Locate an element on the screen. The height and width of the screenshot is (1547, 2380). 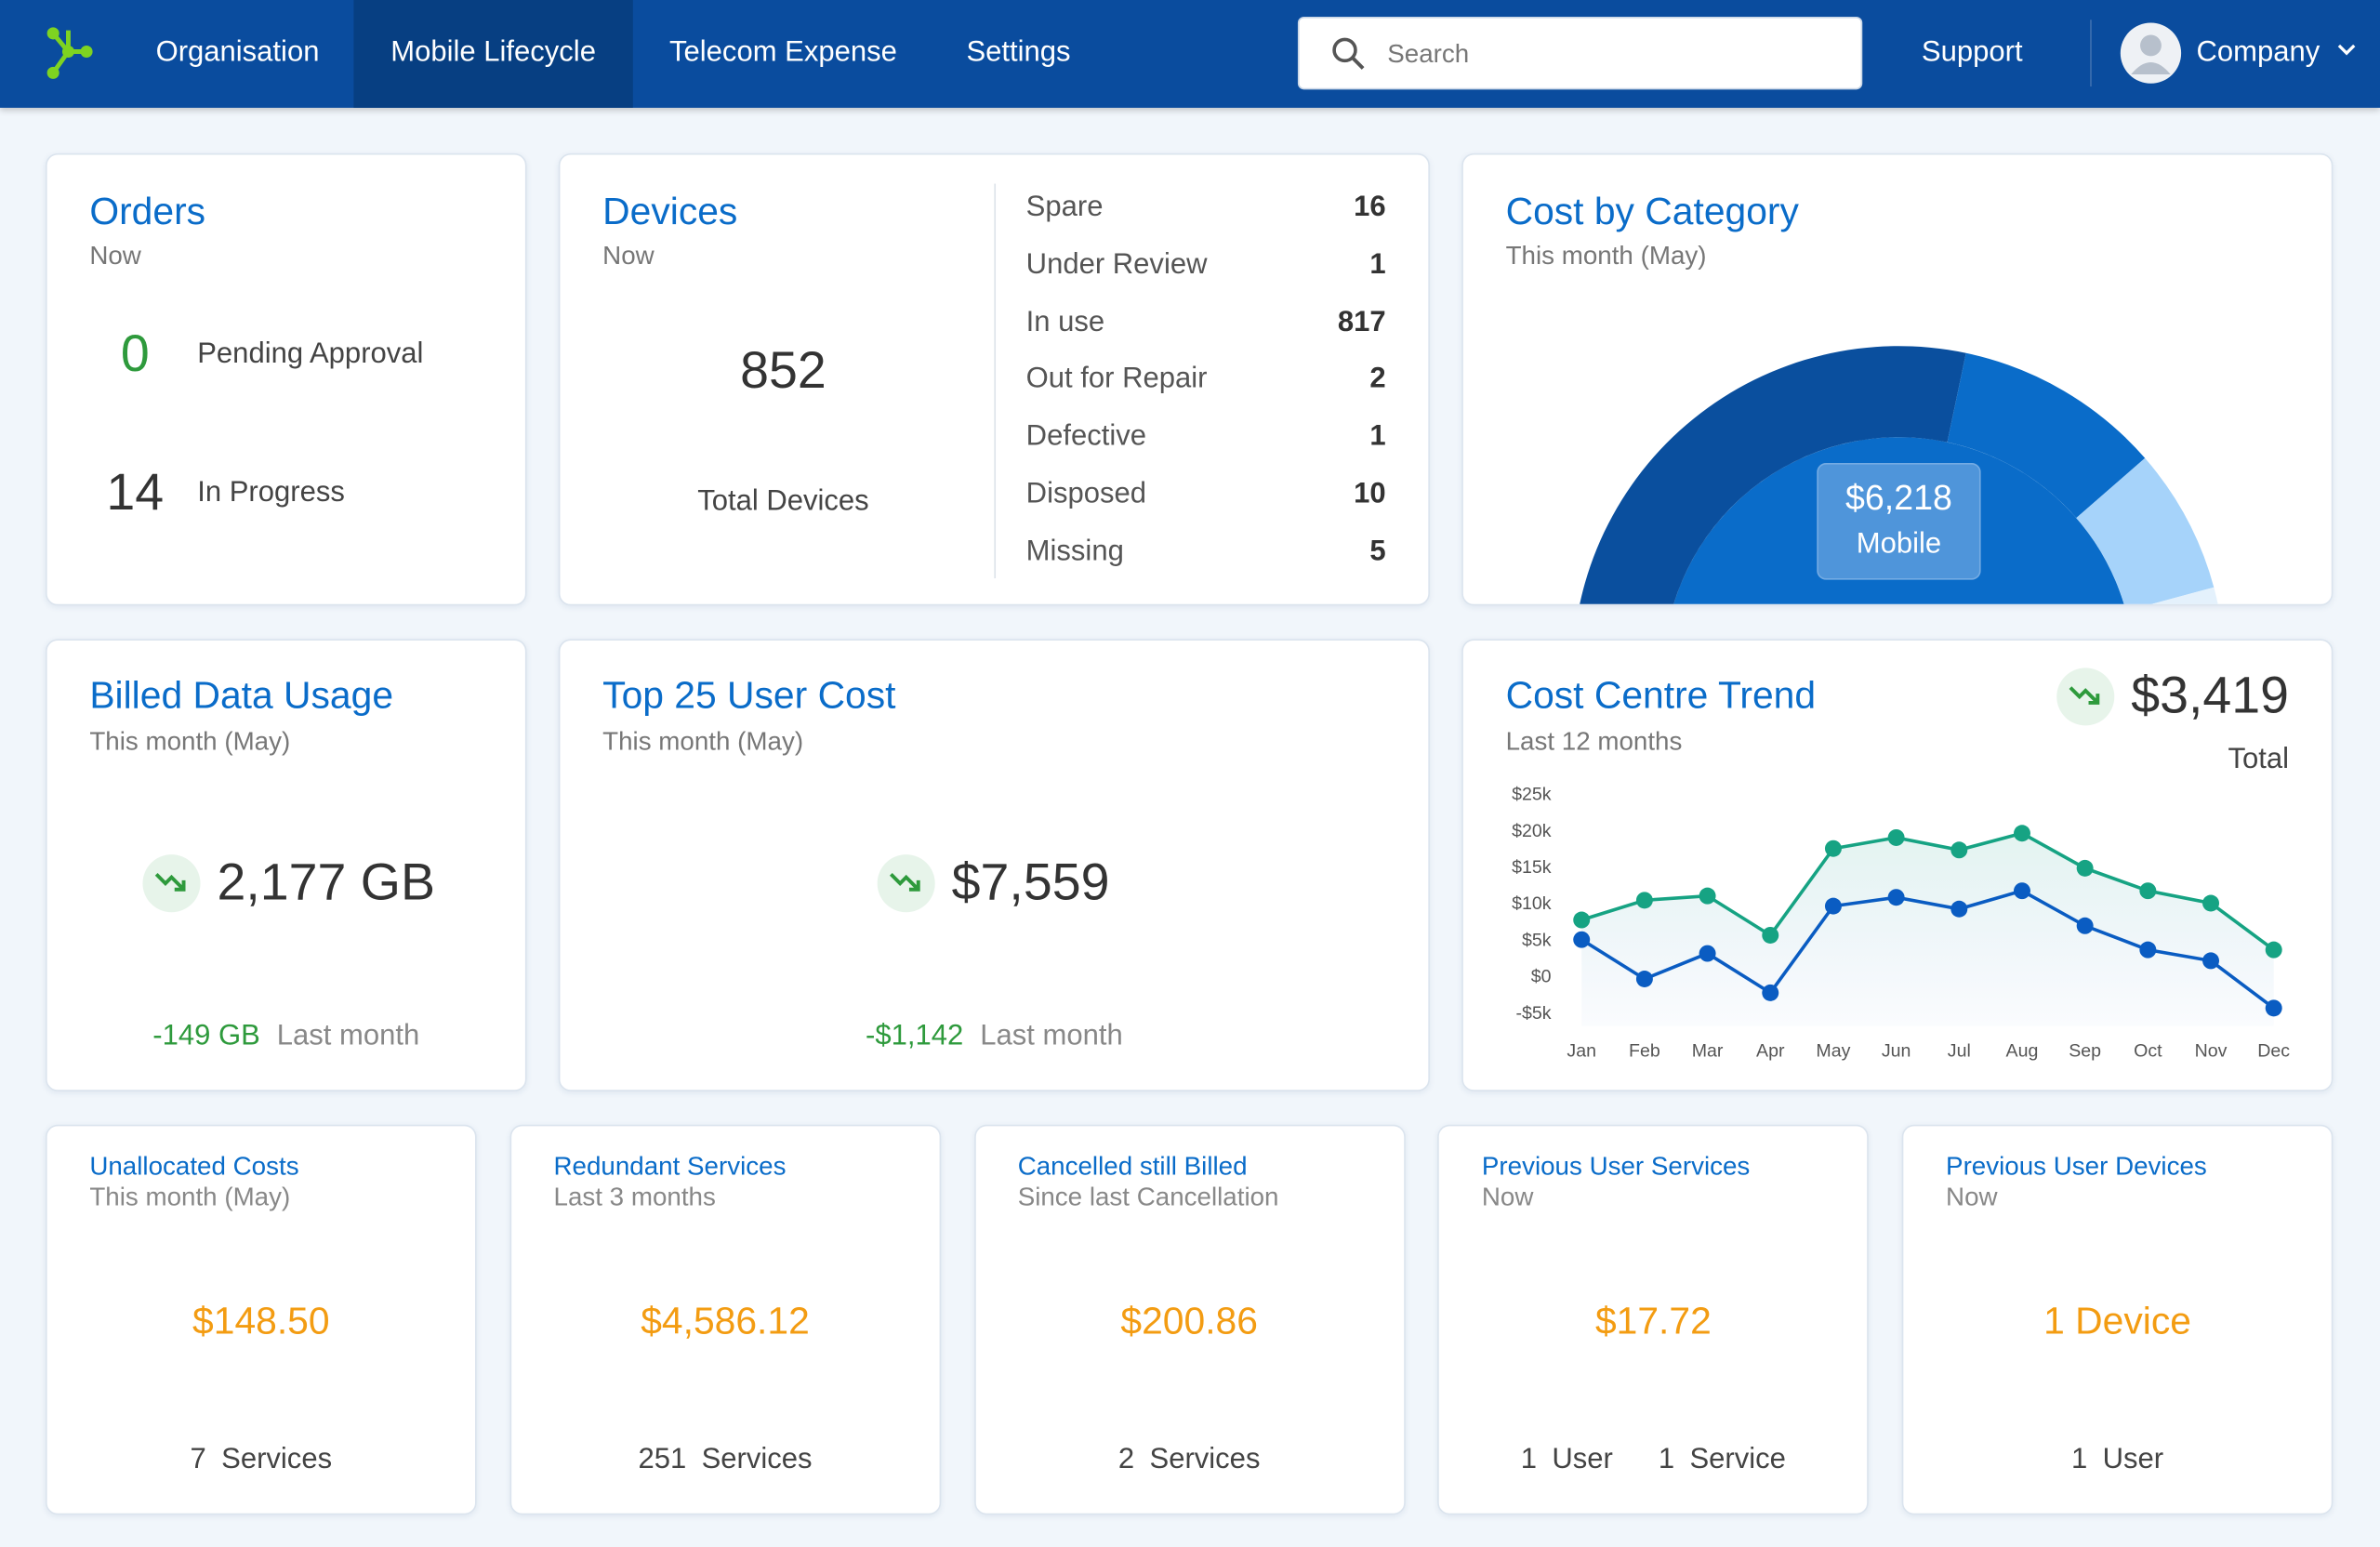
kpi-change-row: -149 GB Last month is located at coordinates (285, 1036).